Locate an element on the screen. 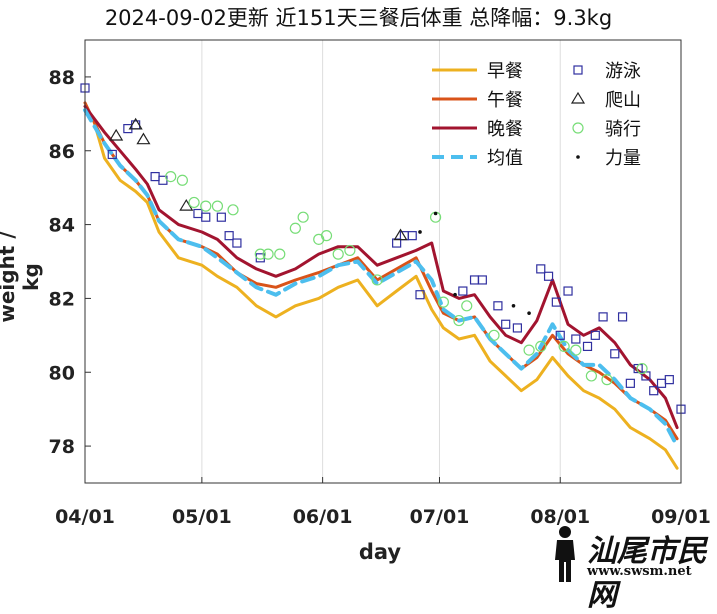  x-tick-label: 06/01 is located at coordinates (323, 517).